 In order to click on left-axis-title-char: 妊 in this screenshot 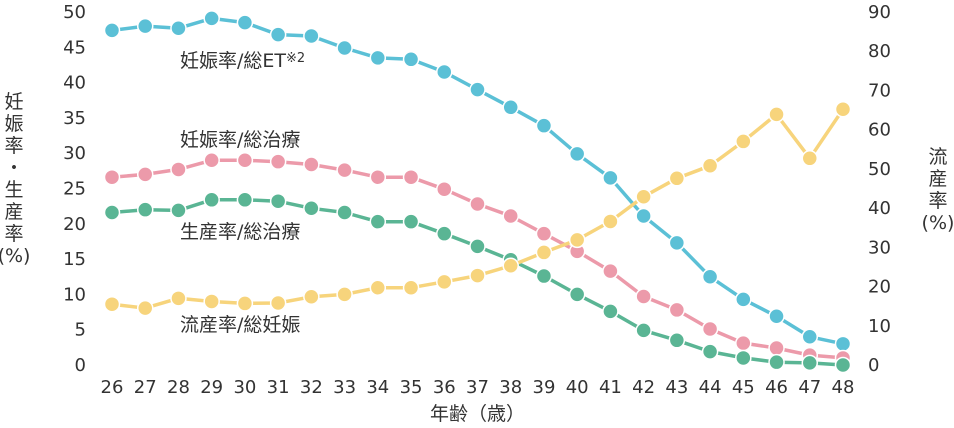, I will do `click(13, 102)`.